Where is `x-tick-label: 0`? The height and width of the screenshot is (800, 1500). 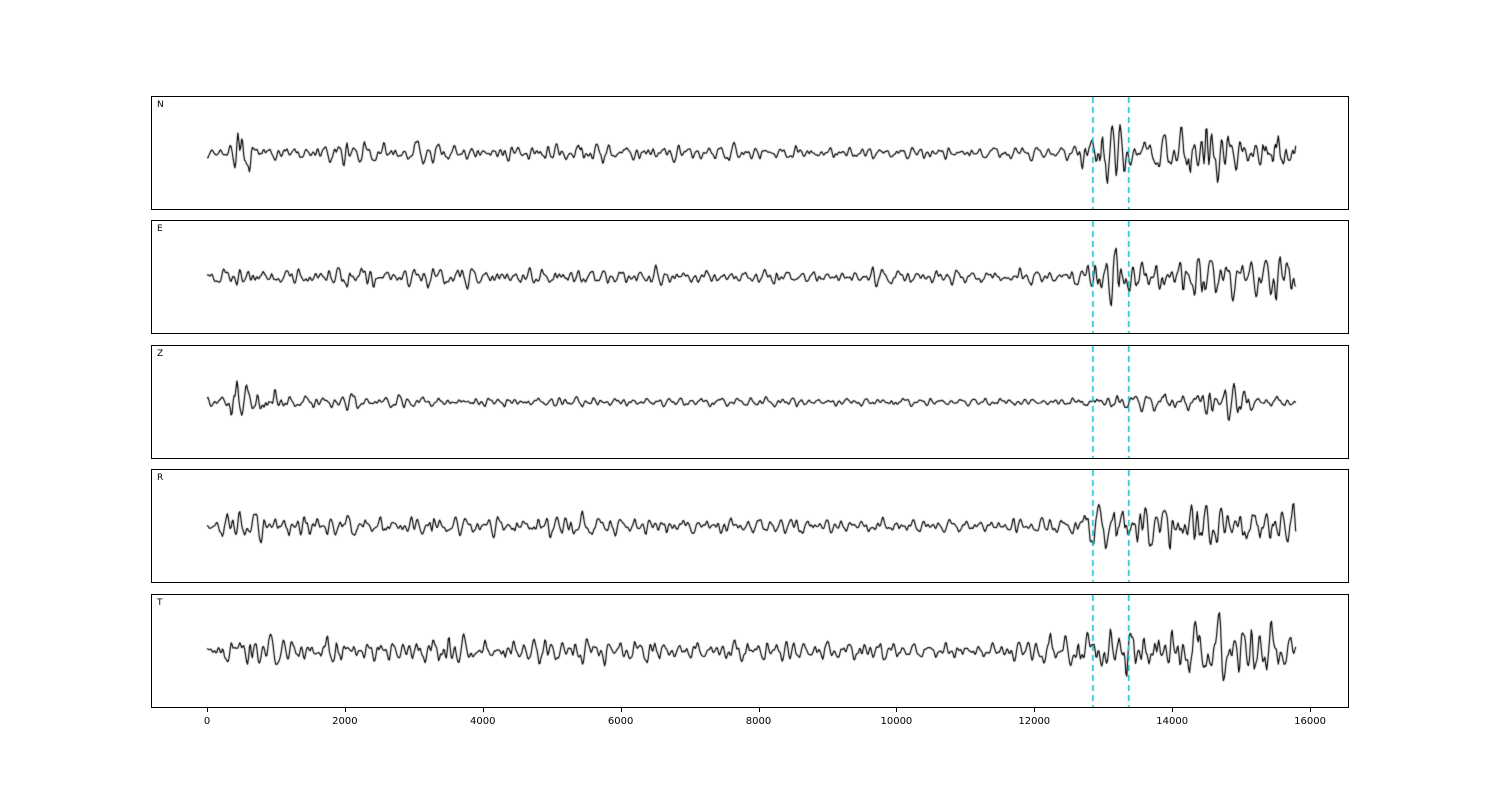 x-tick-label: 0 is located at coordinates (207, 721).